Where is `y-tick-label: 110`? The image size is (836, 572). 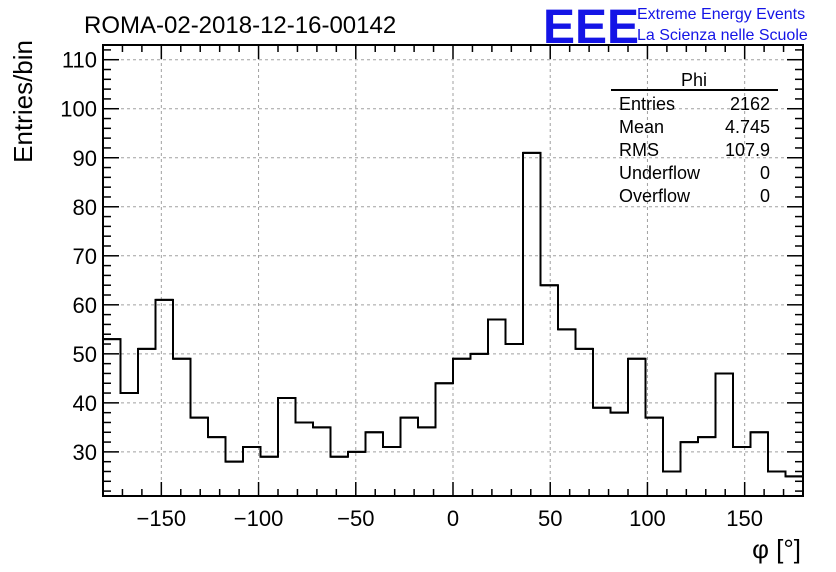
y-tick-label: 110 is located at coordinates (79, 60).